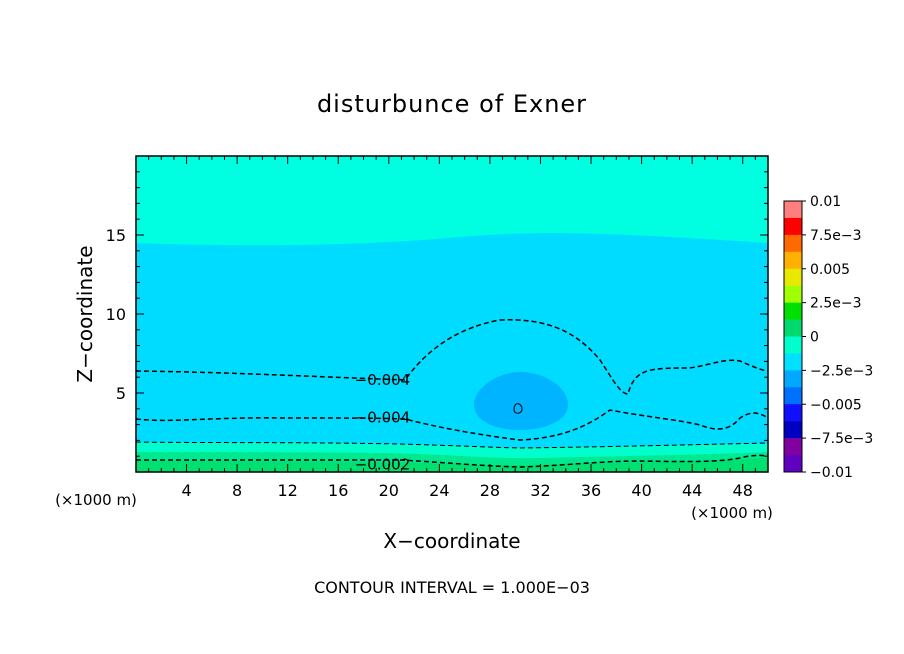  What do you see at coordinates (85, 313) in the screenshot?
I see `y-axis-label: Z−coordinate` at bounding box center [85, 313].